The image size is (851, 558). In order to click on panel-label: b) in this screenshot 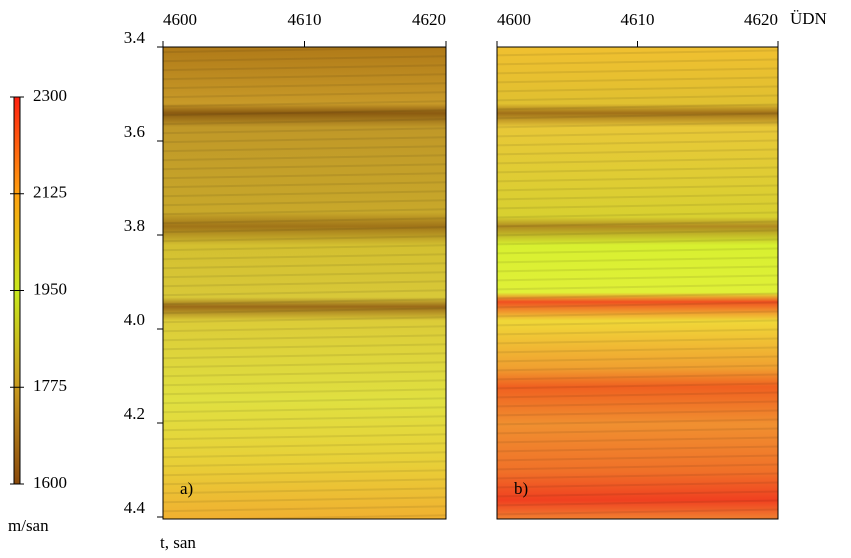, I will do `click(521, 488)`.